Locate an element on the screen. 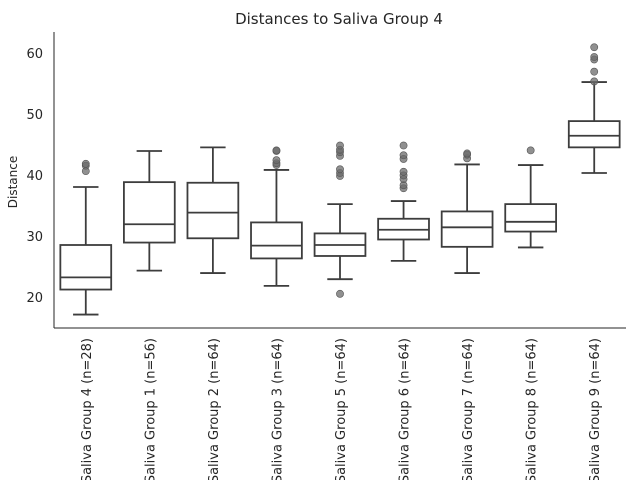  x-tick-label: Saliva Group 4 (n=28) is located at coordinates (87, 409).